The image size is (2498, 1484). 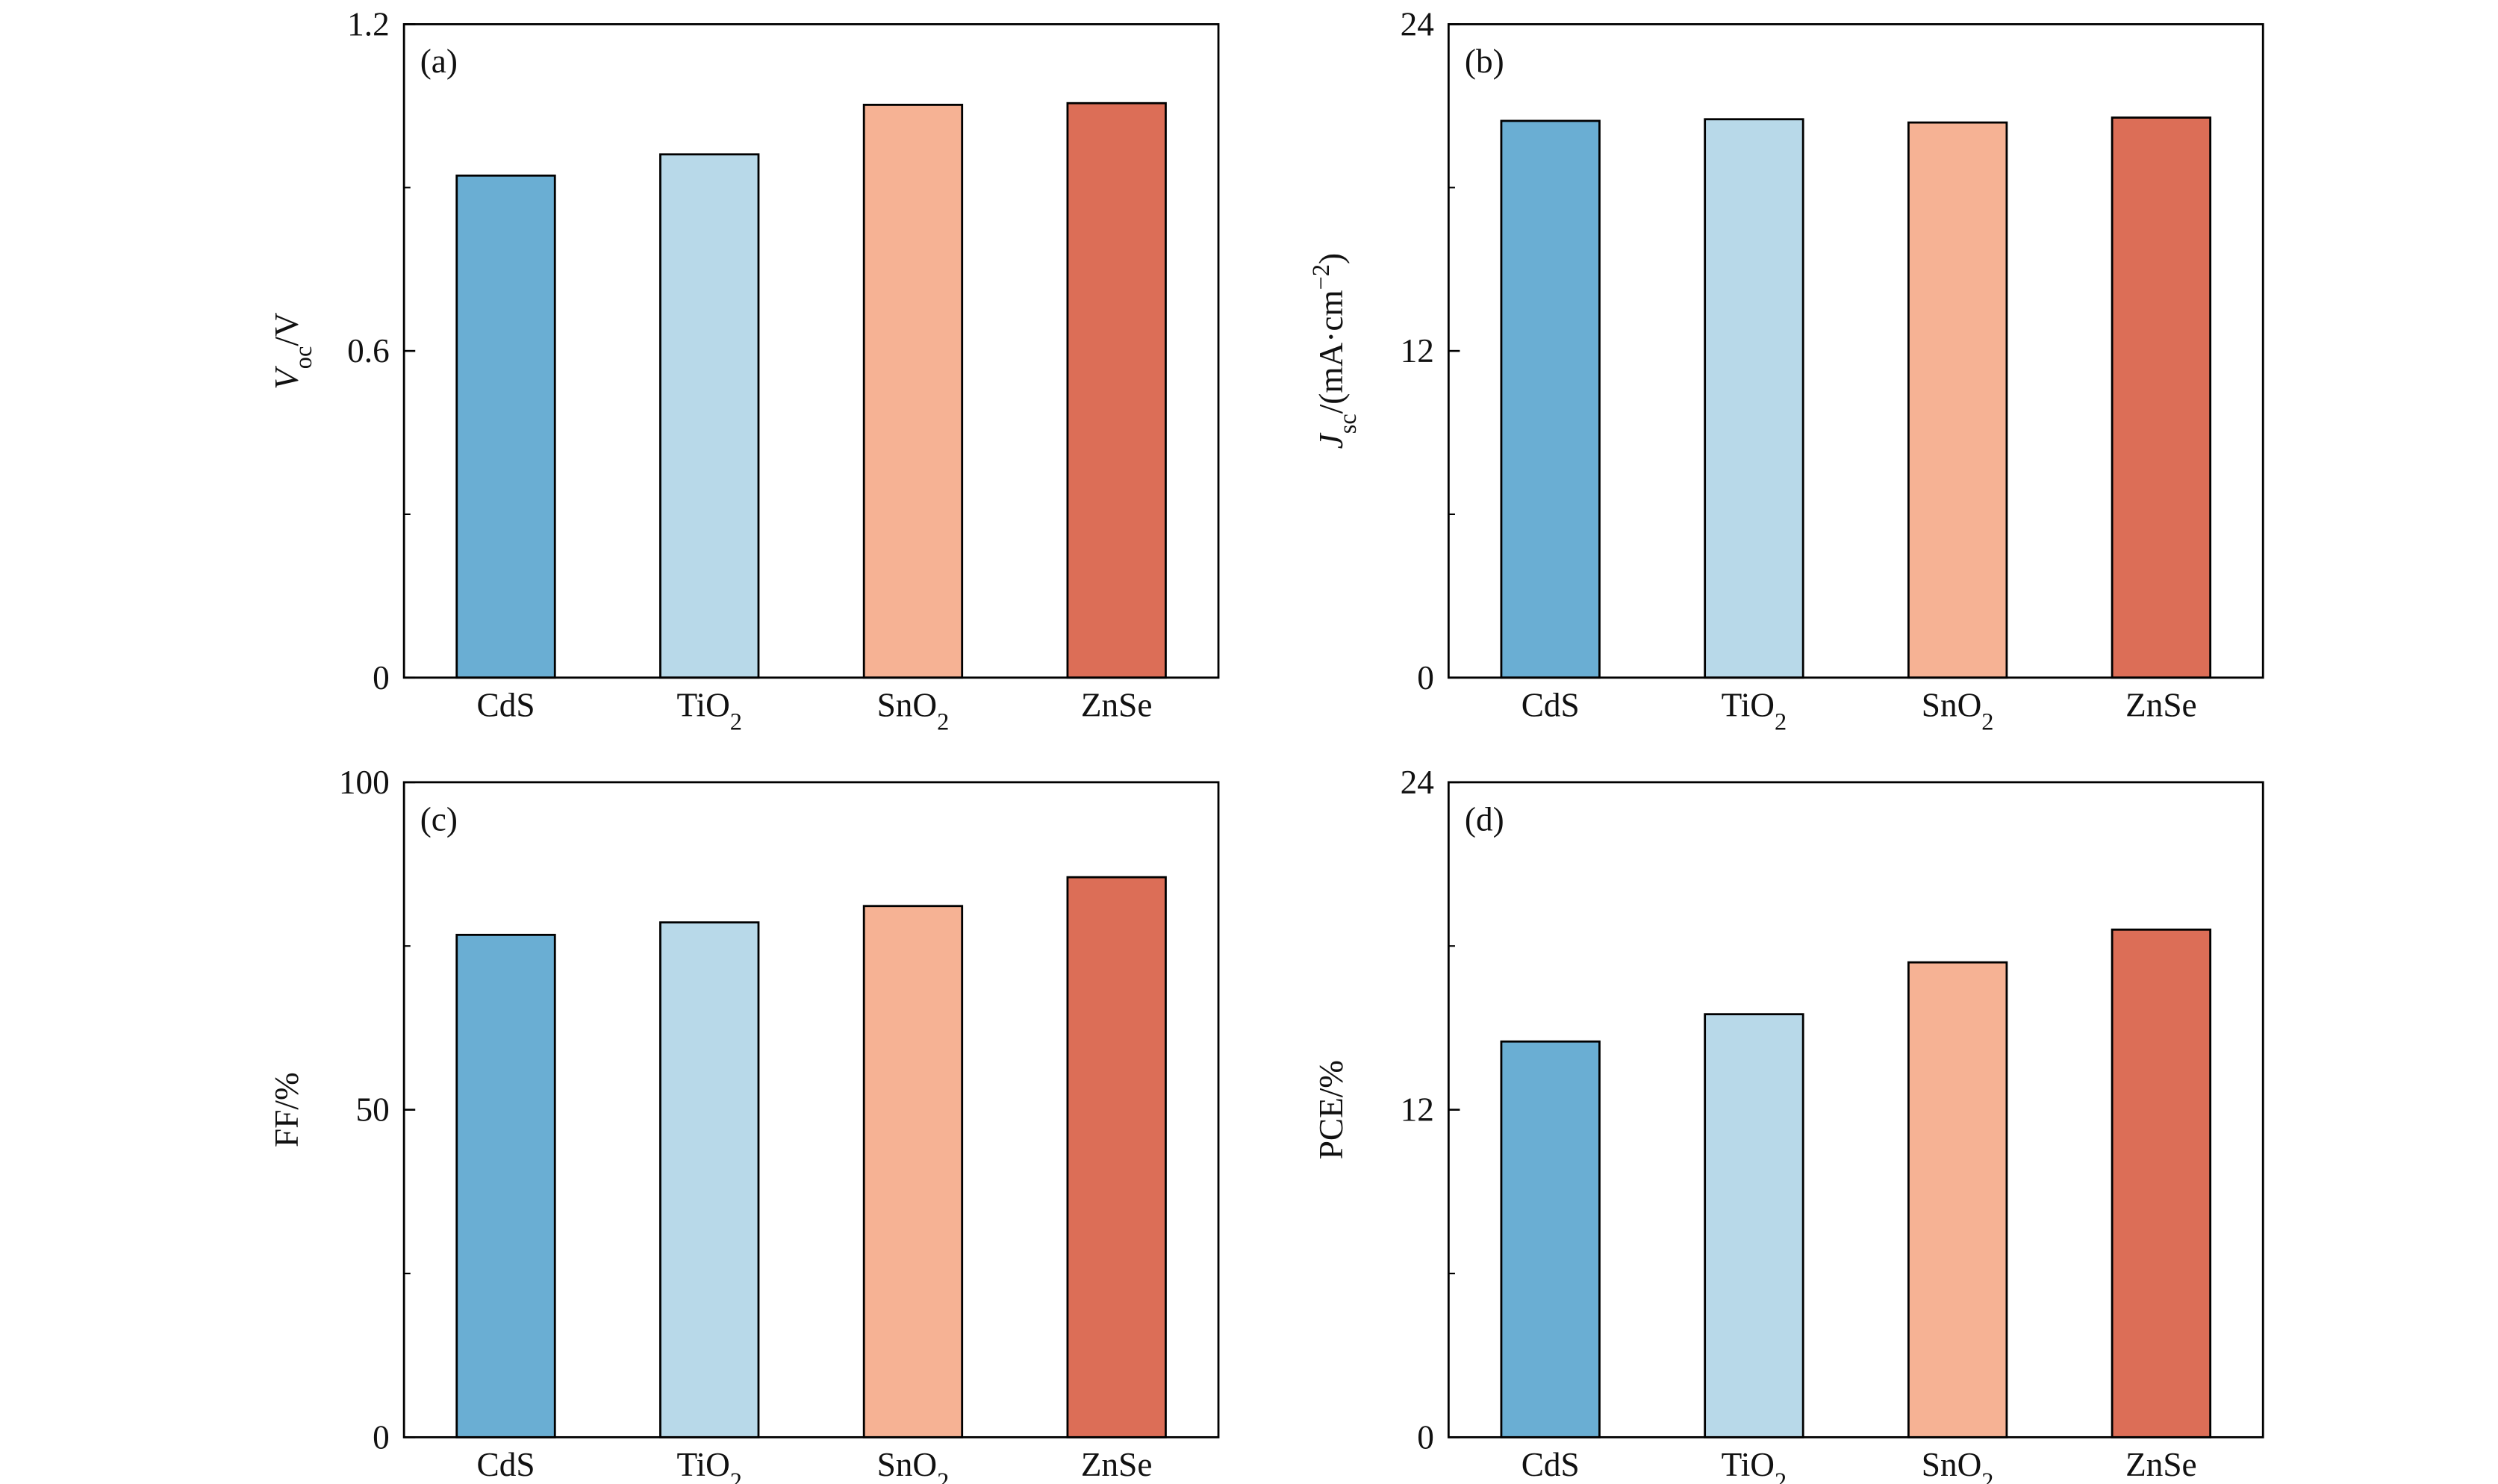 I want to click on panel-label: (c), so click(x=439, y=819).